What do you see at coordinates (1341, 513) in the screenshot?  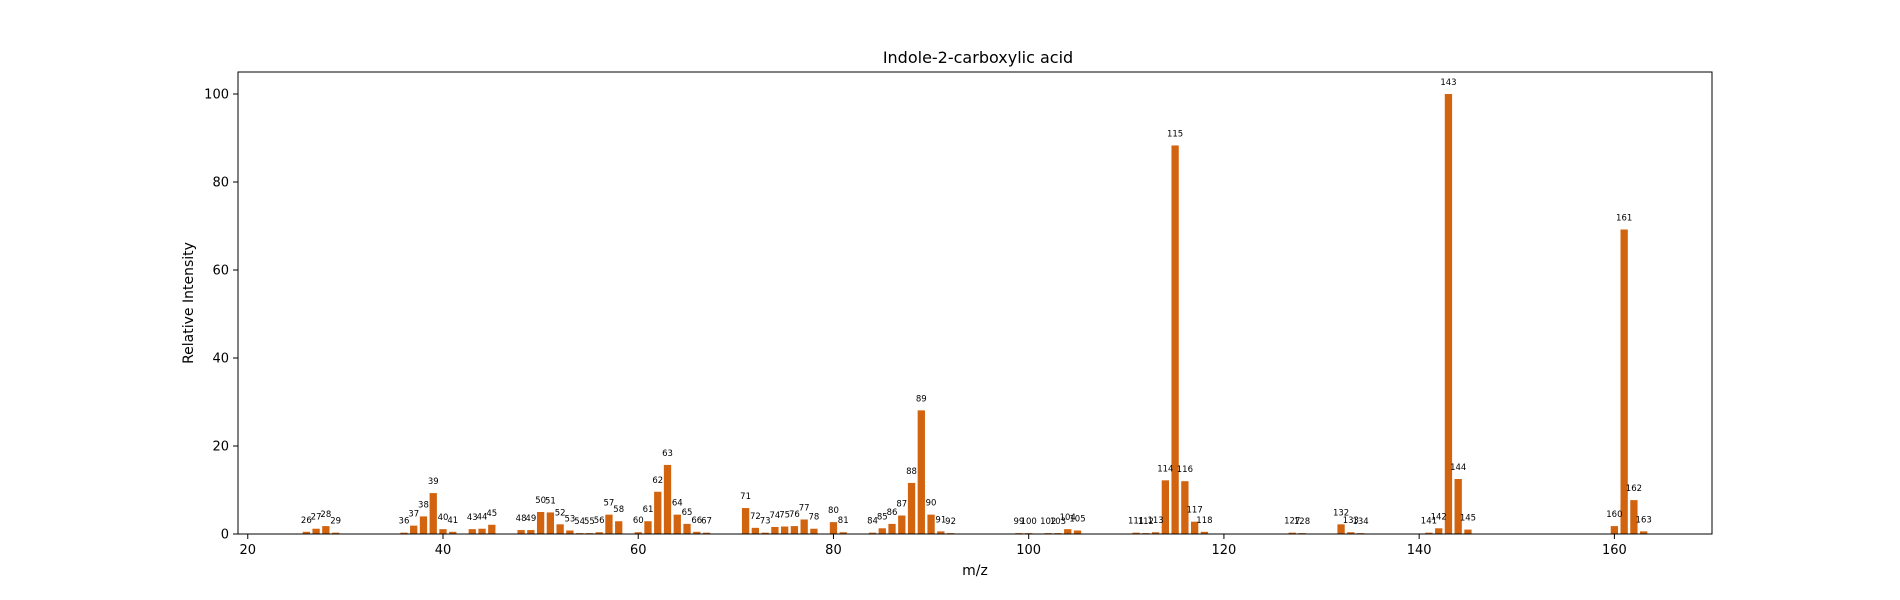 I see `peak-label-132: 132` at bounding box center [1341, 513].